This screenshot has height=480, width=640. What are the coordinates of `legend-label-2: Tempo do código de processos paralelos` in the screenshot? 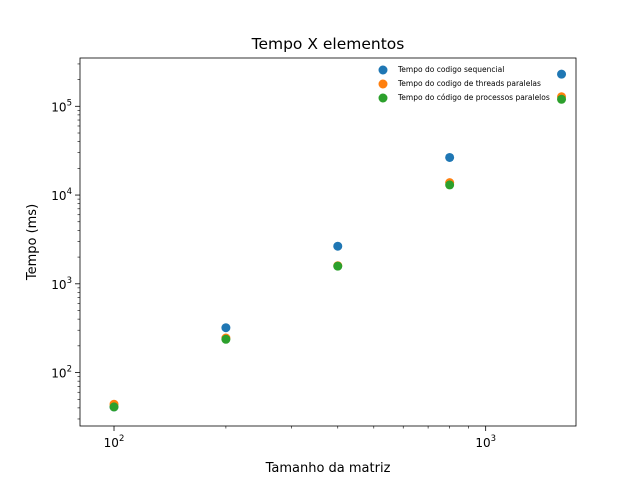 It's located at (473, 97).